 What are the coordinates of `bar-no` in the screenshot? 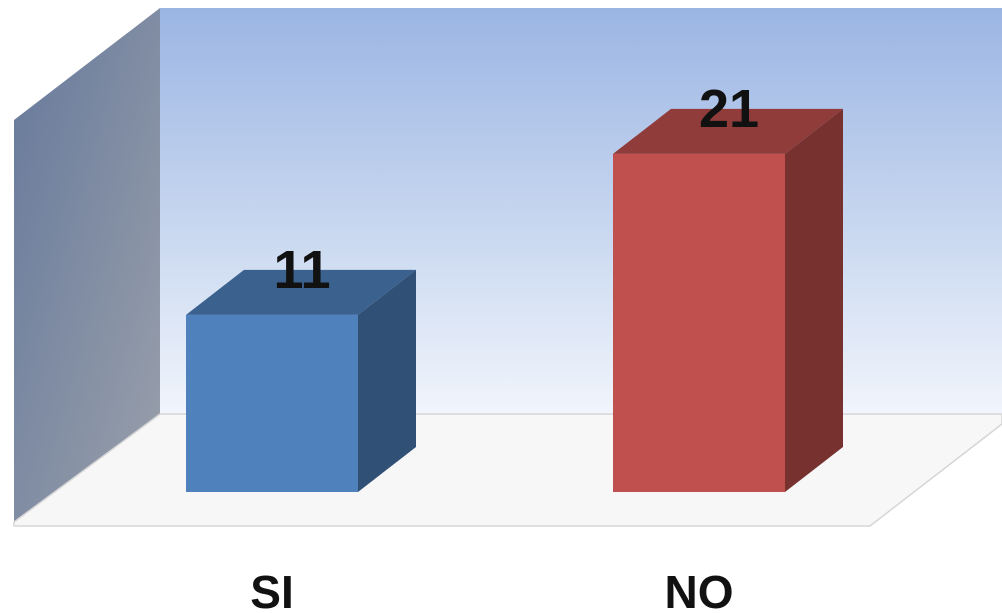 It's located at (728, 300).